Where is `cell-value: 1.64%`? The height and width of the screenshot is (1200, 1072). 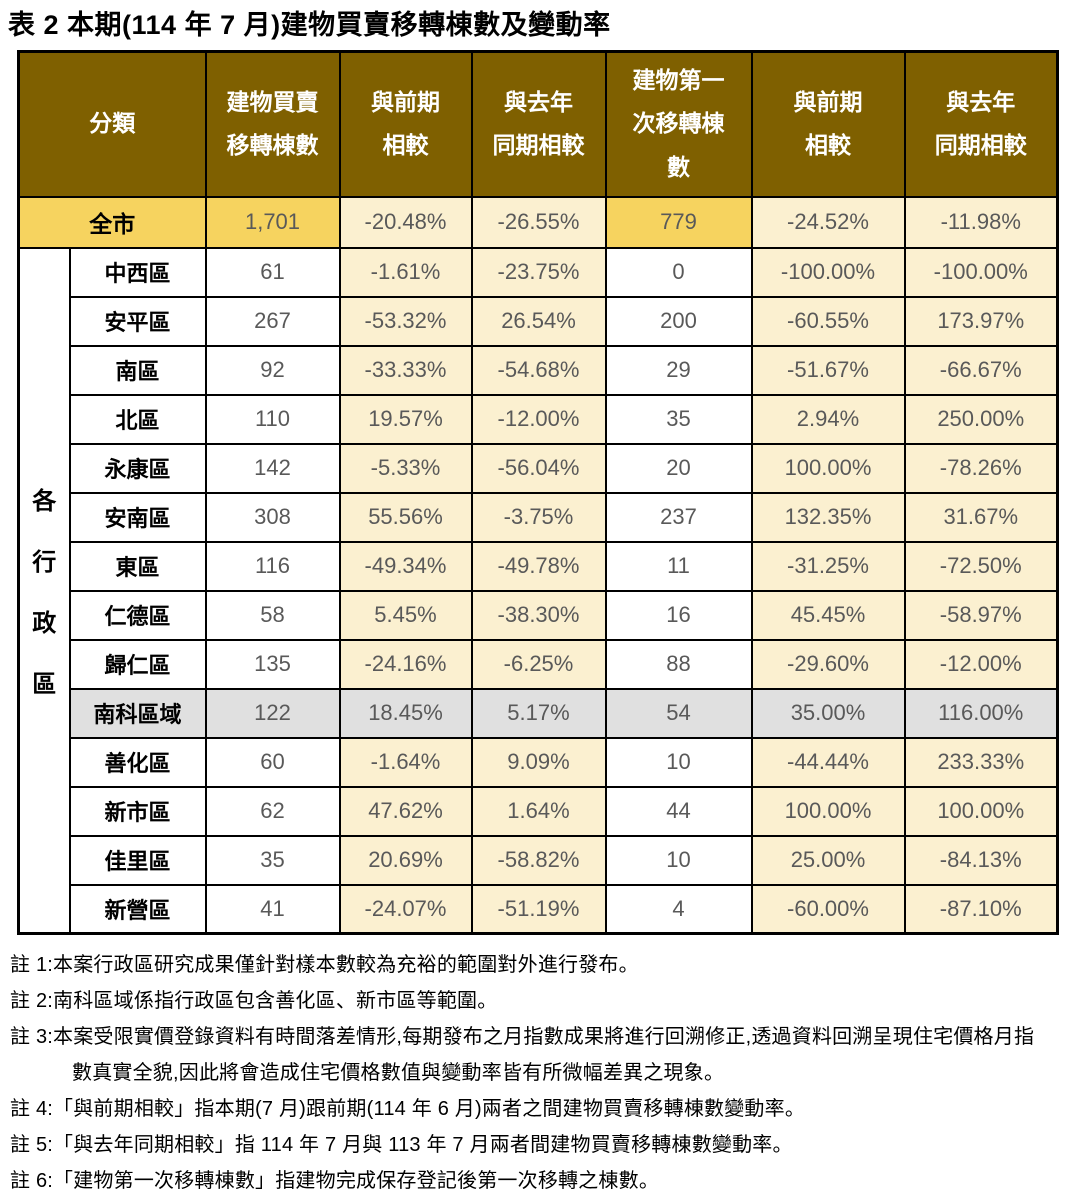
cell-value: 1.64% is located at coordinates (538, 811).